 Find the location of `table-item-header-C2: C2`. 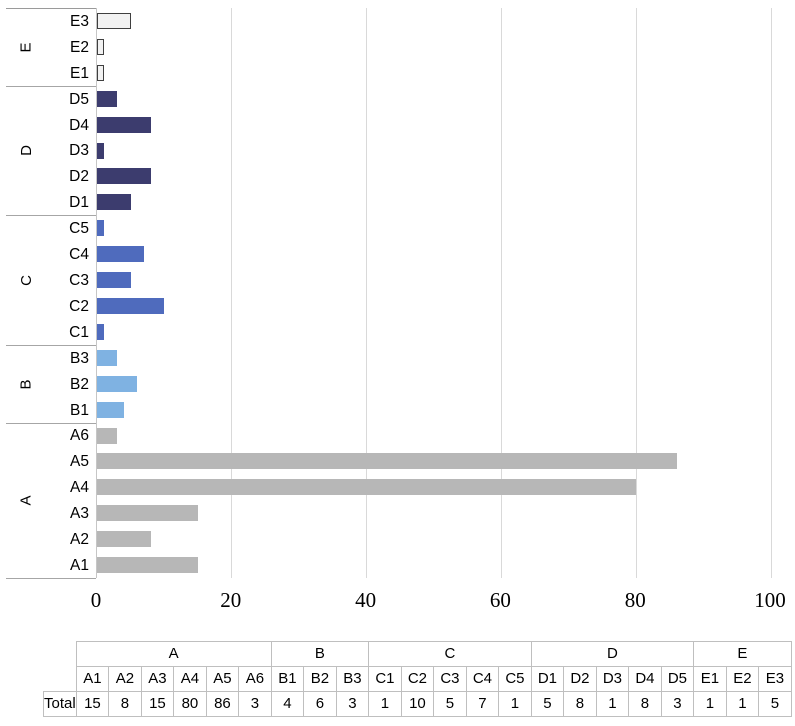

table-item-header-C2: C2 is located at coordinates (417, 679).